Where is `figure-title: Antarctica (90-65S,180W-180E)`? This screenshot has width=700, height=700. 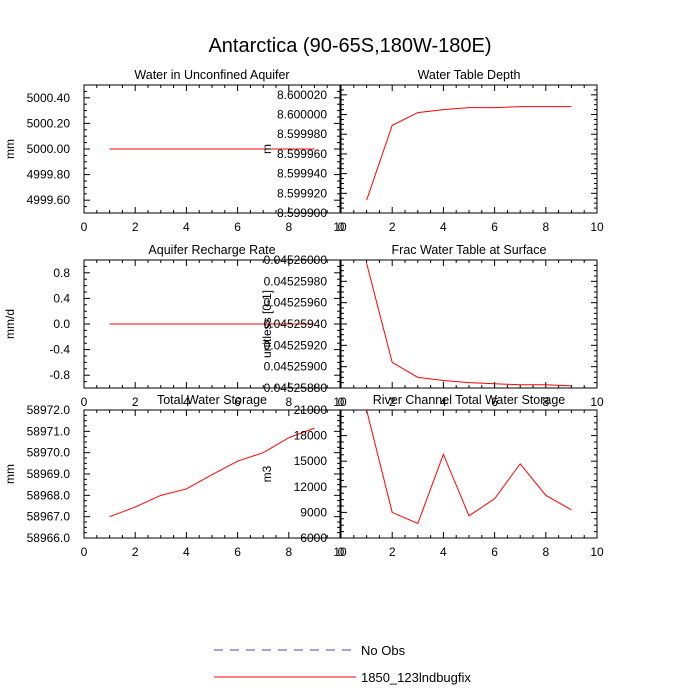
figure-title: Antarctica (90-65S,180W-180E) is located at coordinates (349, 46).